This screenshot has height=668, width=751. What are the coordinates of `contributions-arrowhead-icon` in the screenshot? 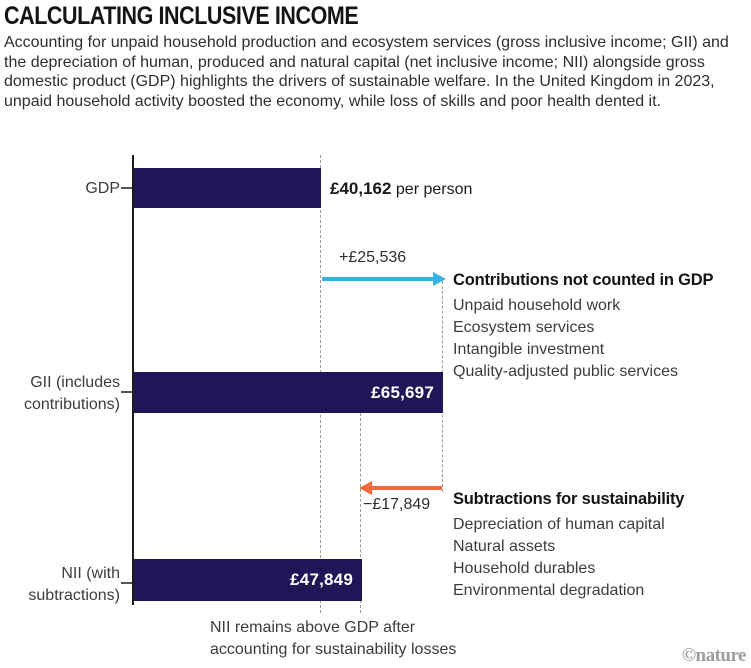 It's located at (439, 279).